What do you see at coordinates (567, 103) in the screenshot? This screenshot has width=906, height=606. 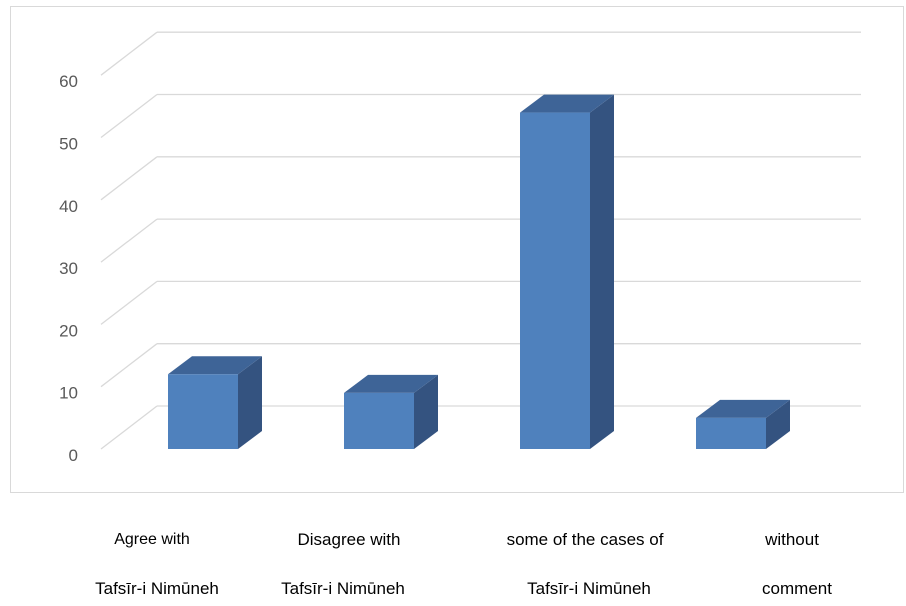 I see `bar-3-top` at bounding box center [567, 103].